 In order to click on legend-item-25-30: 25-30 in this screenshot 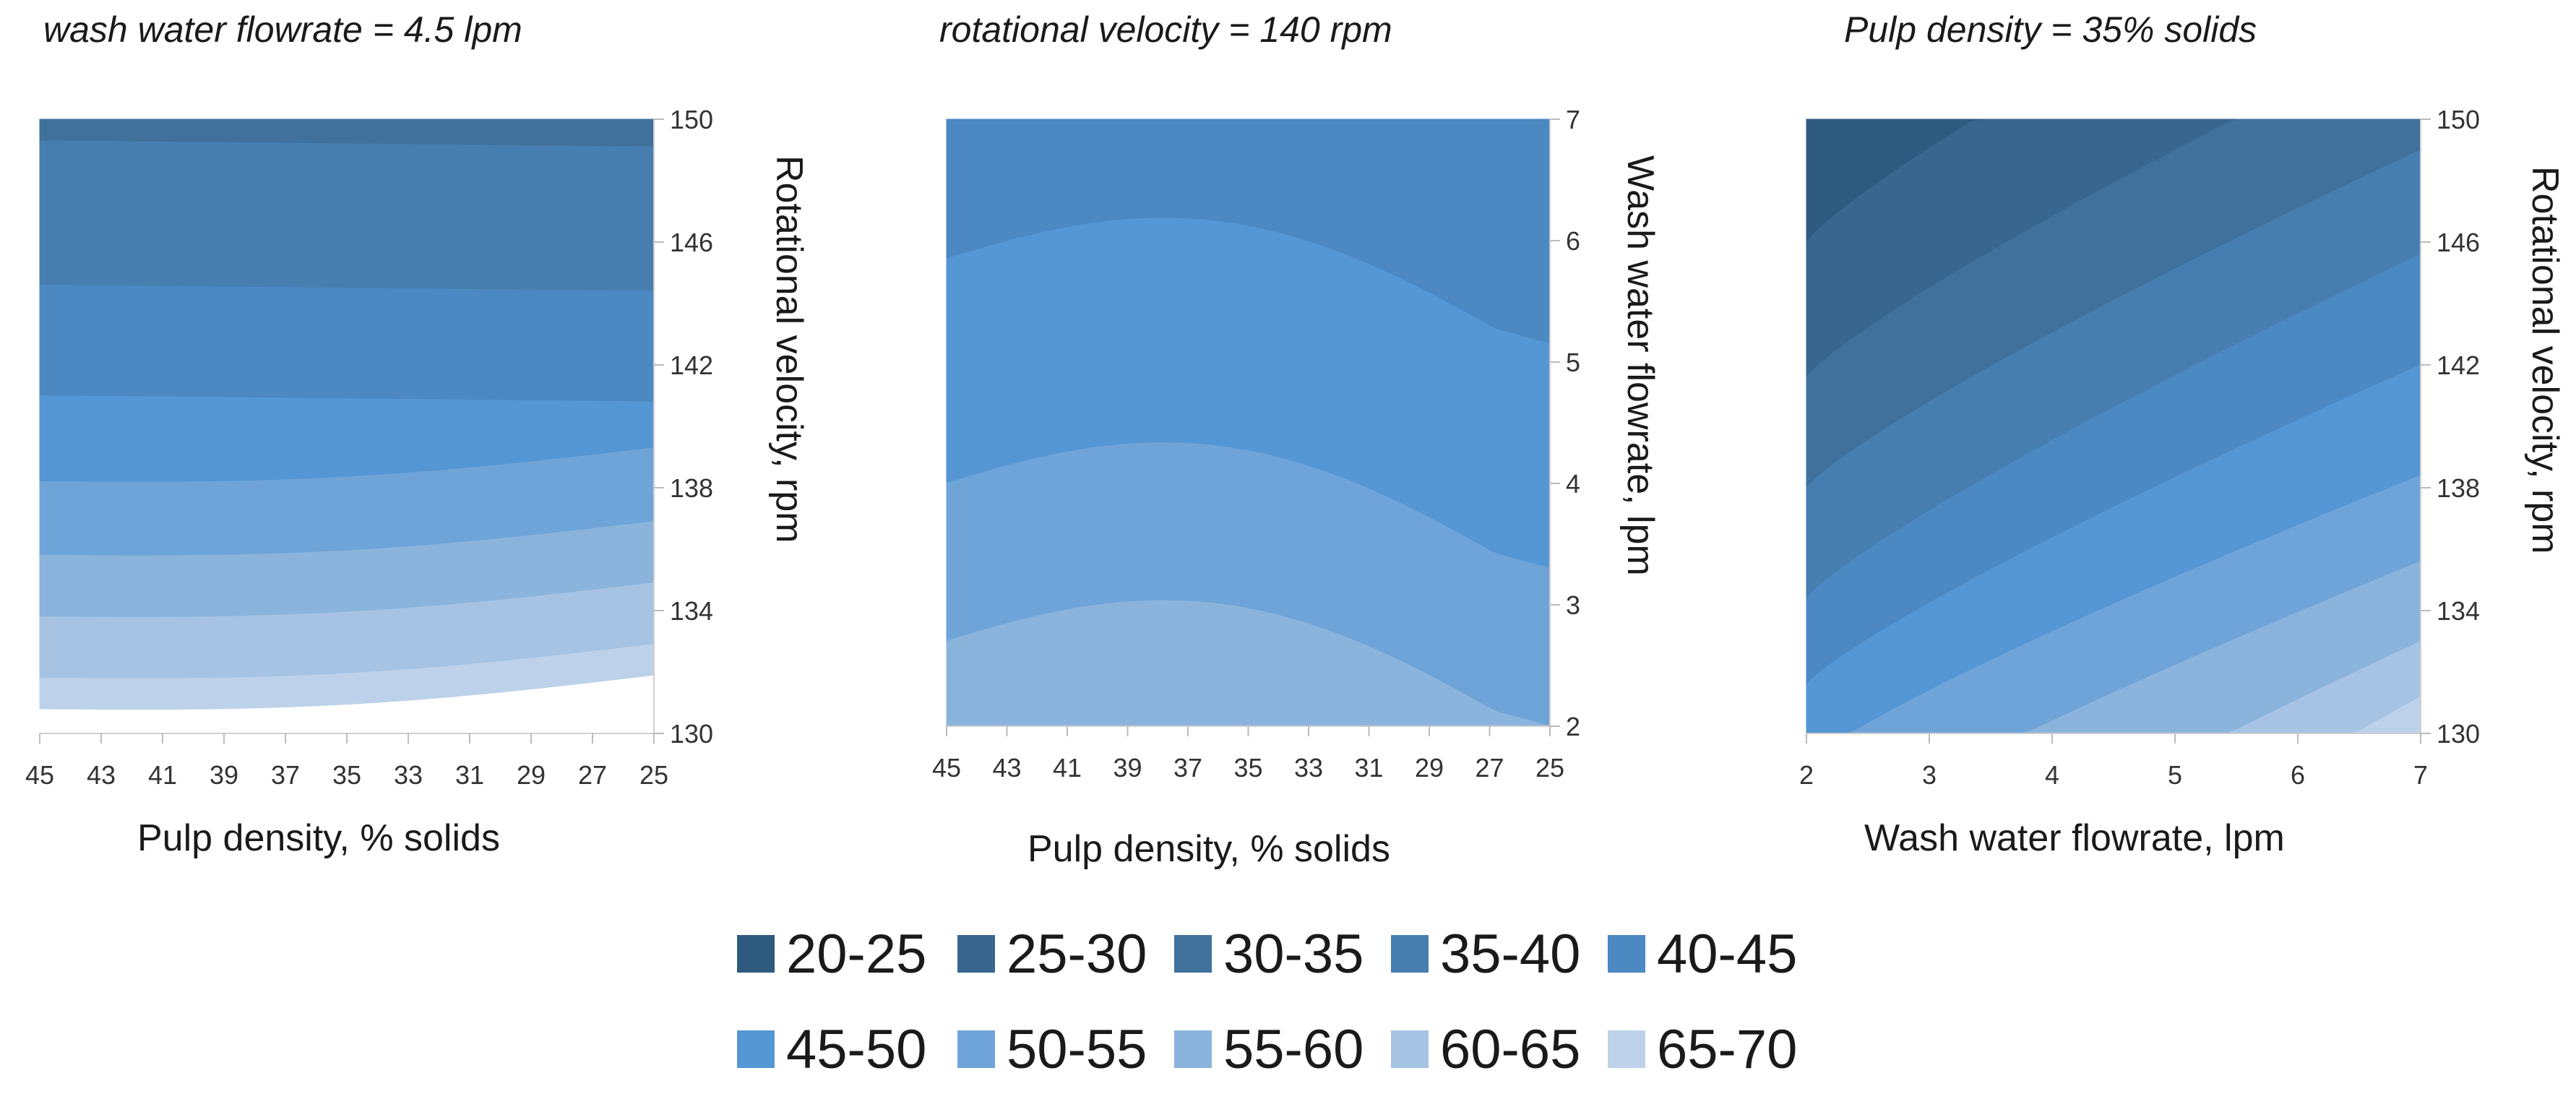, I will do `click(1052, 954)`.